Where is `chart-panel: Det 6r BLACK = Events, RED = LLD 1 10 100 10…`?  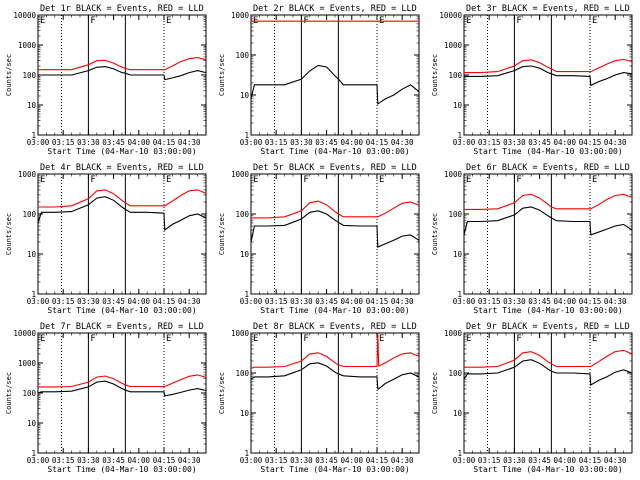
chart-panel: Det 6r BLACK = Events, RED = LLD 1 10 100 10… is located at coordinates (532, 239).